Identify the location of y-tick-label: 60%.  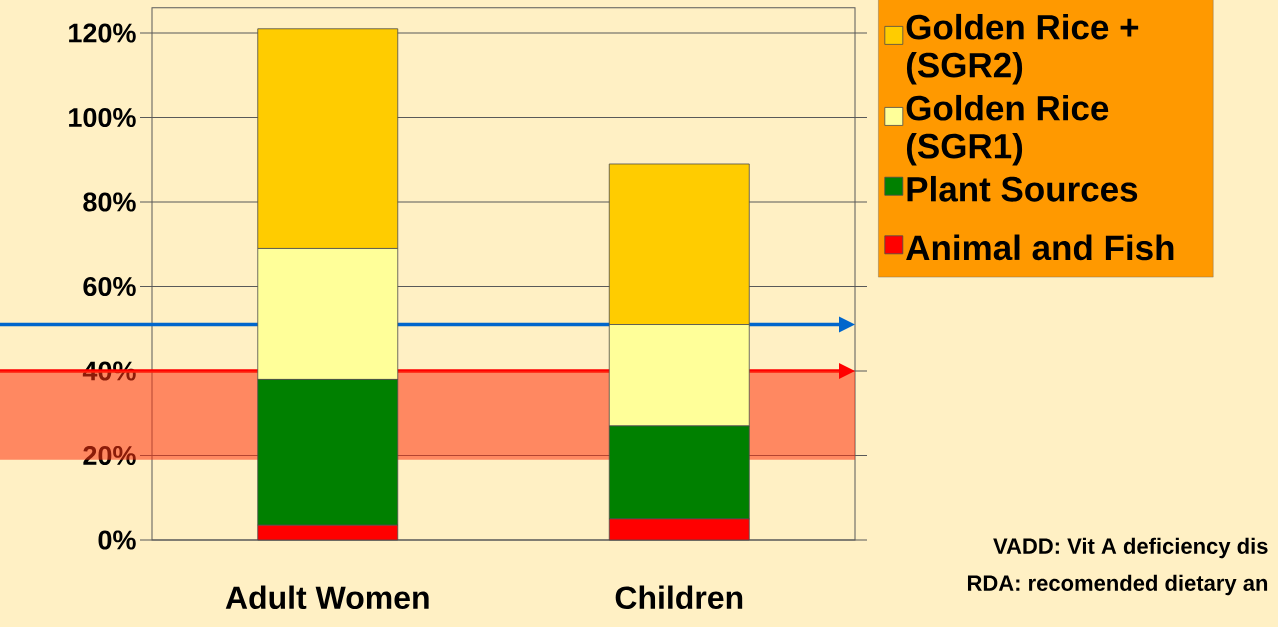
(109, 286).